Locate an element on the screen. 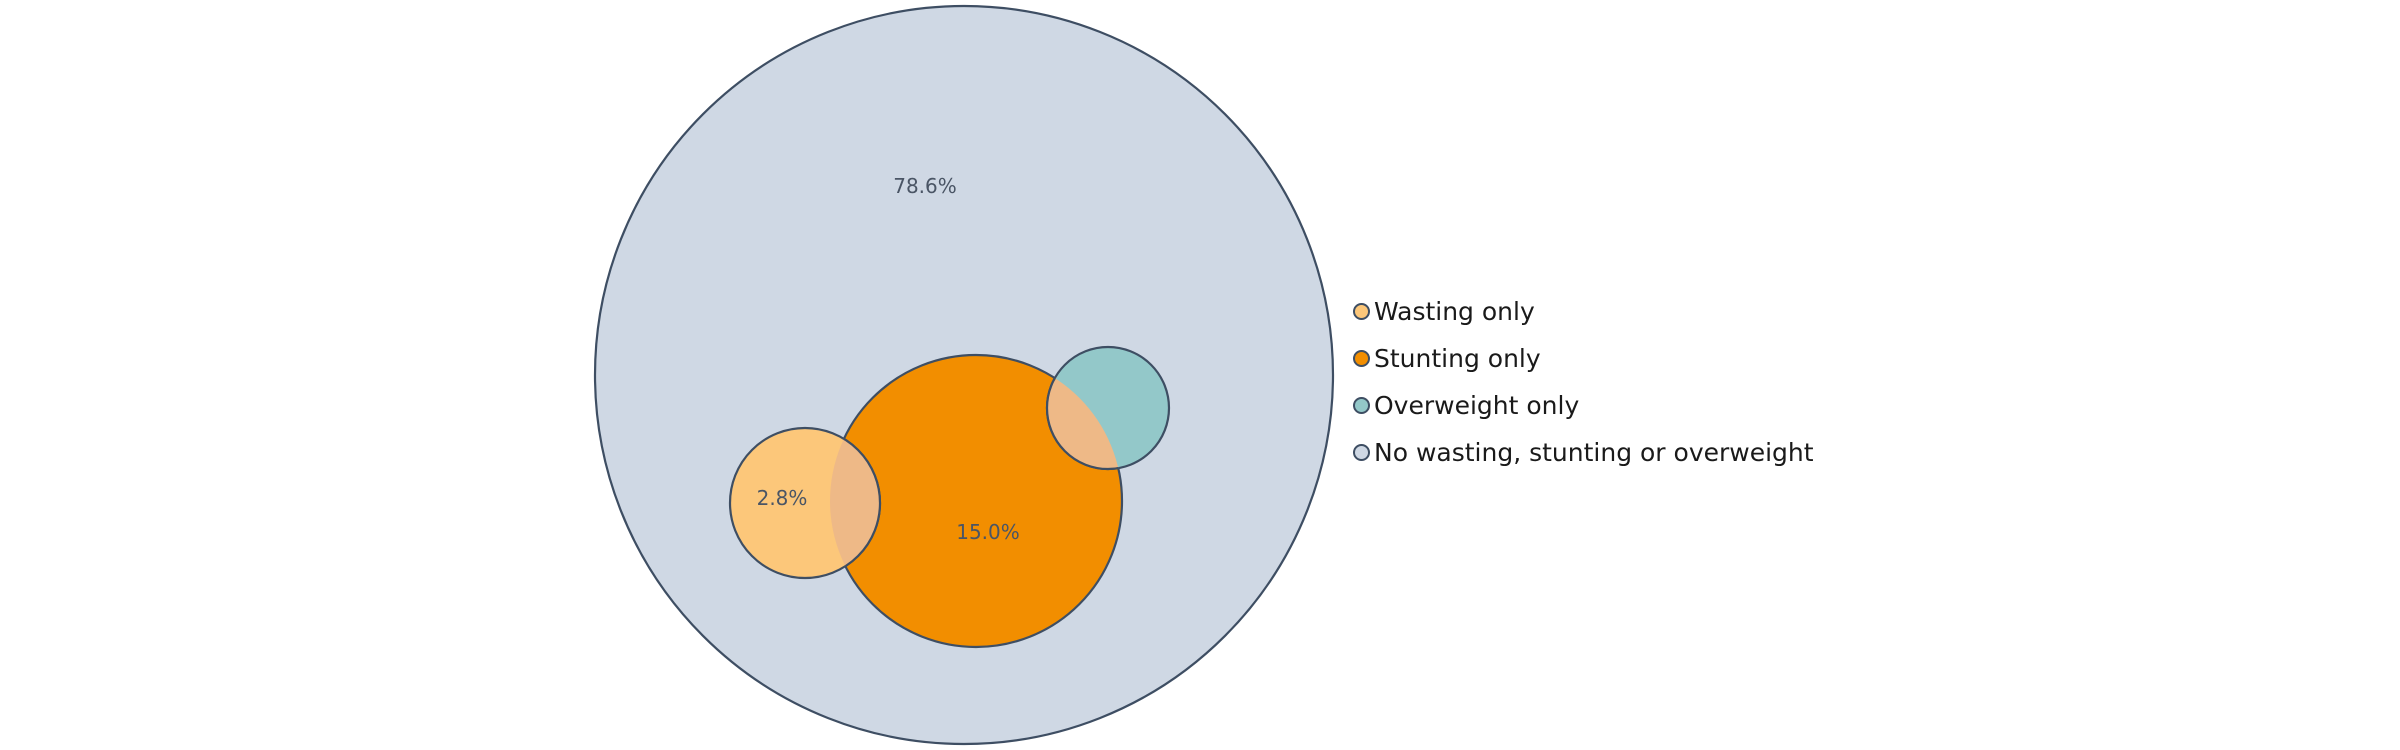 The height and width of the screenshot is (750, 2400). overlap-wasting-stunting is located at coordinates (856, 503).